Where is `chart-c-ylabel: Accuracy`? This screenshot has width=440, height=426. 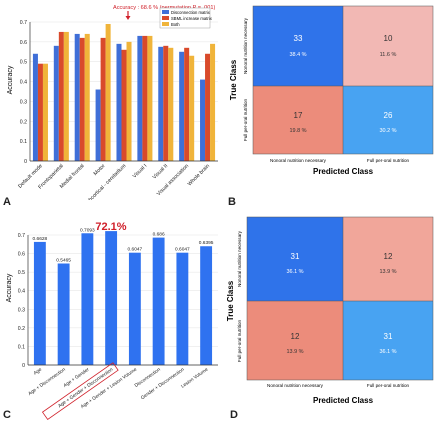
chart-c-ylabel: Accuracy is located at coordinates (9, 287).